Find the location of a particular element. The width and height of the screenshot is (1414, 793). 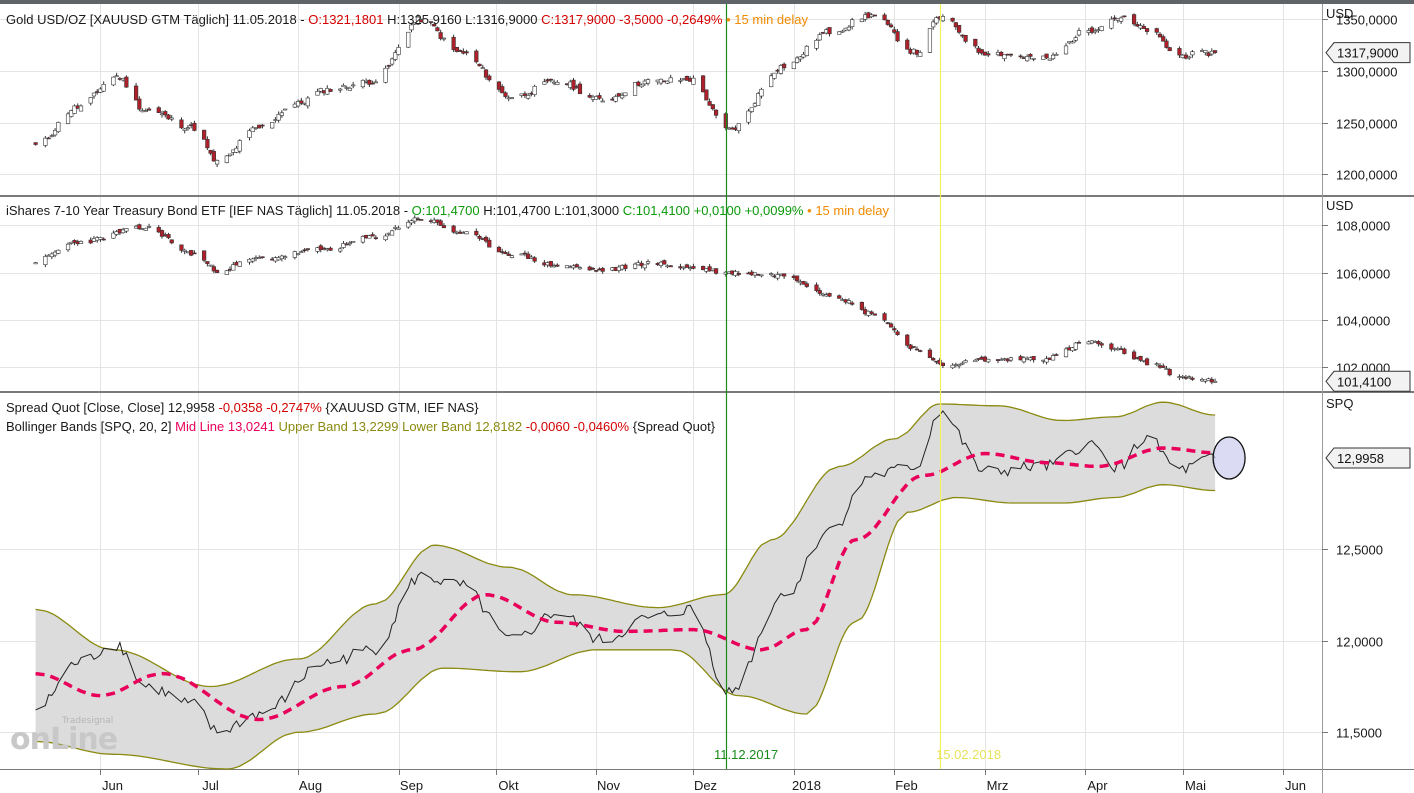

x-tick-label: Sep is located at coordinates (411, 785).